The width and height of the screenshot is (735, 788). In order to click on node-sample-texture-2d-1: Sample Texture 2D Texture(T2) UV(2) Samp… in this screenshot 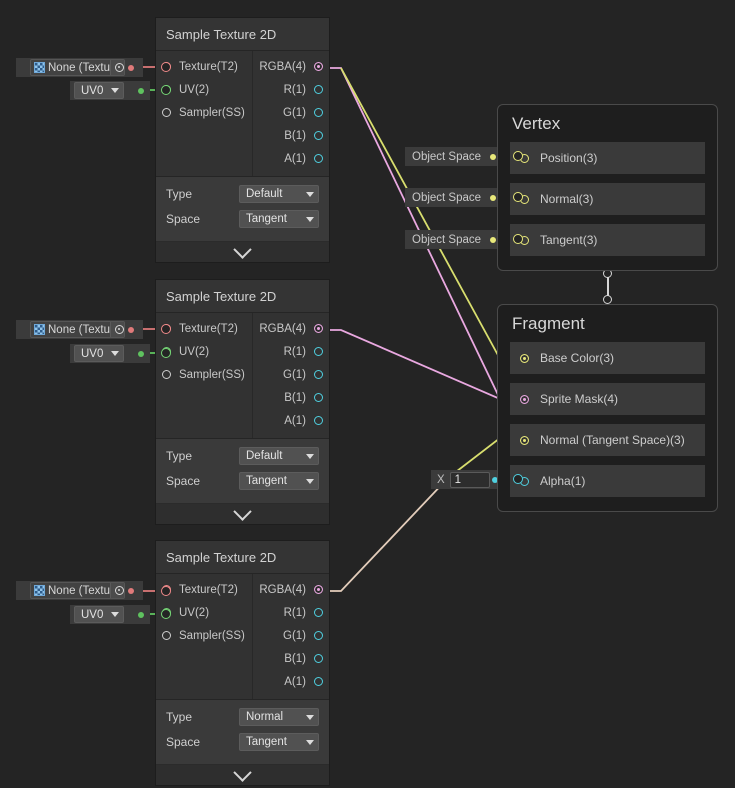, I will do `click(242, 140)`.